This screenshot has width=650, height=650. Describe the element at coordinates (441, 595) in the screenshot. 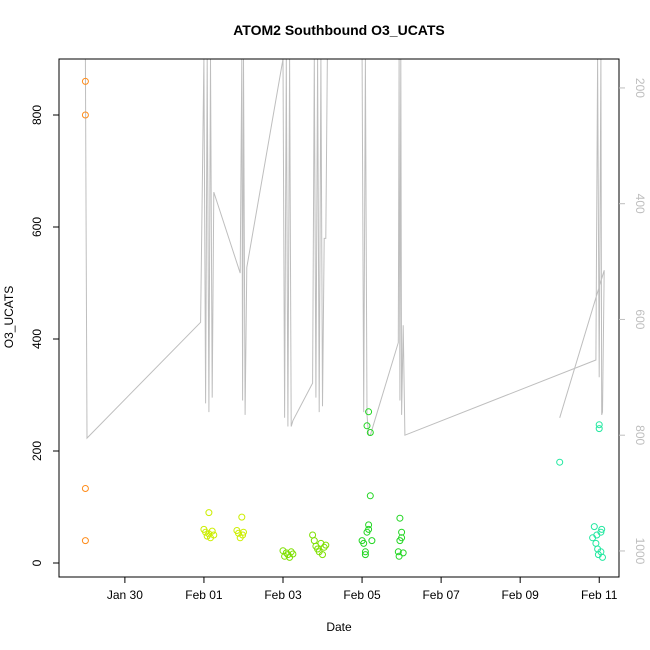

I see `x-tick-label: Feb 07` at that location.